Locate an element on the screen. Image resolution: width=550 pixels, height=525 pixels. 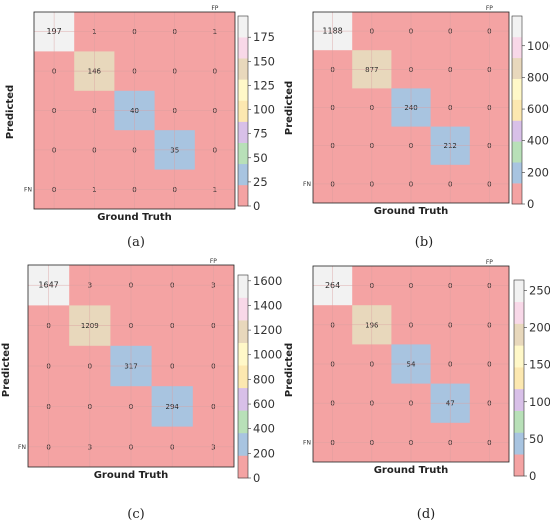
colorbar-tick-label: 75 is located at coordinates (260, 134).